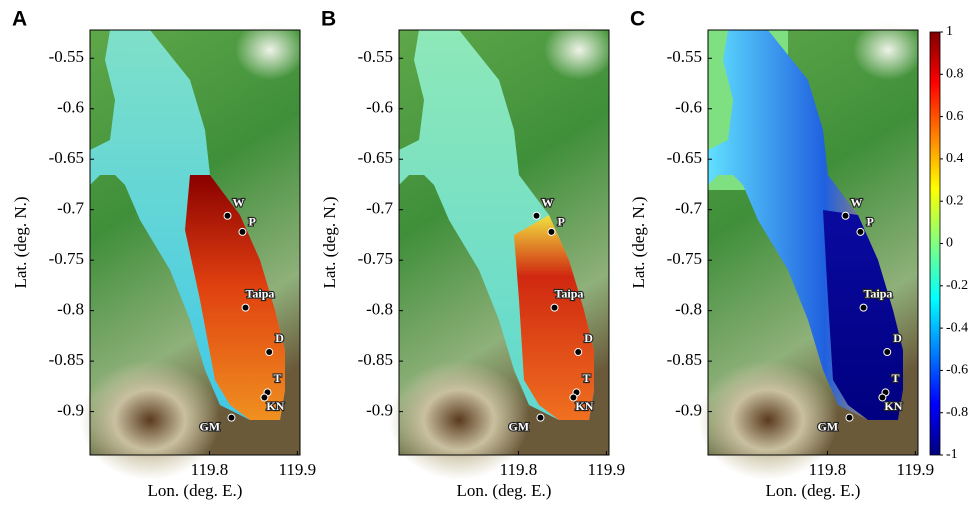 The image size is (971, 513). Describe the element at coordinates (637, 19) in the screenshot. I see `panel-label: C` at that location.